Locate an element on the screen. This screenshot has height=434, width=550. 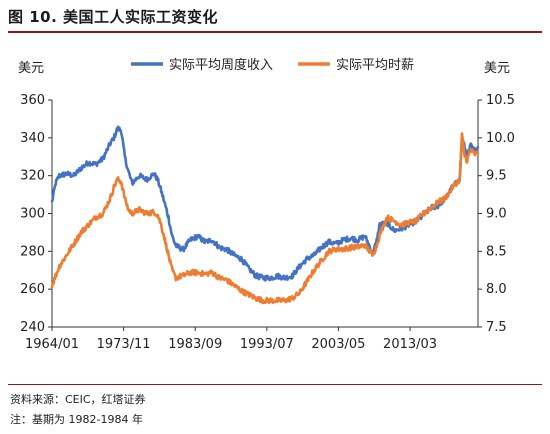
left-y-tick-label: 340 is located at coordinates (32, 138).